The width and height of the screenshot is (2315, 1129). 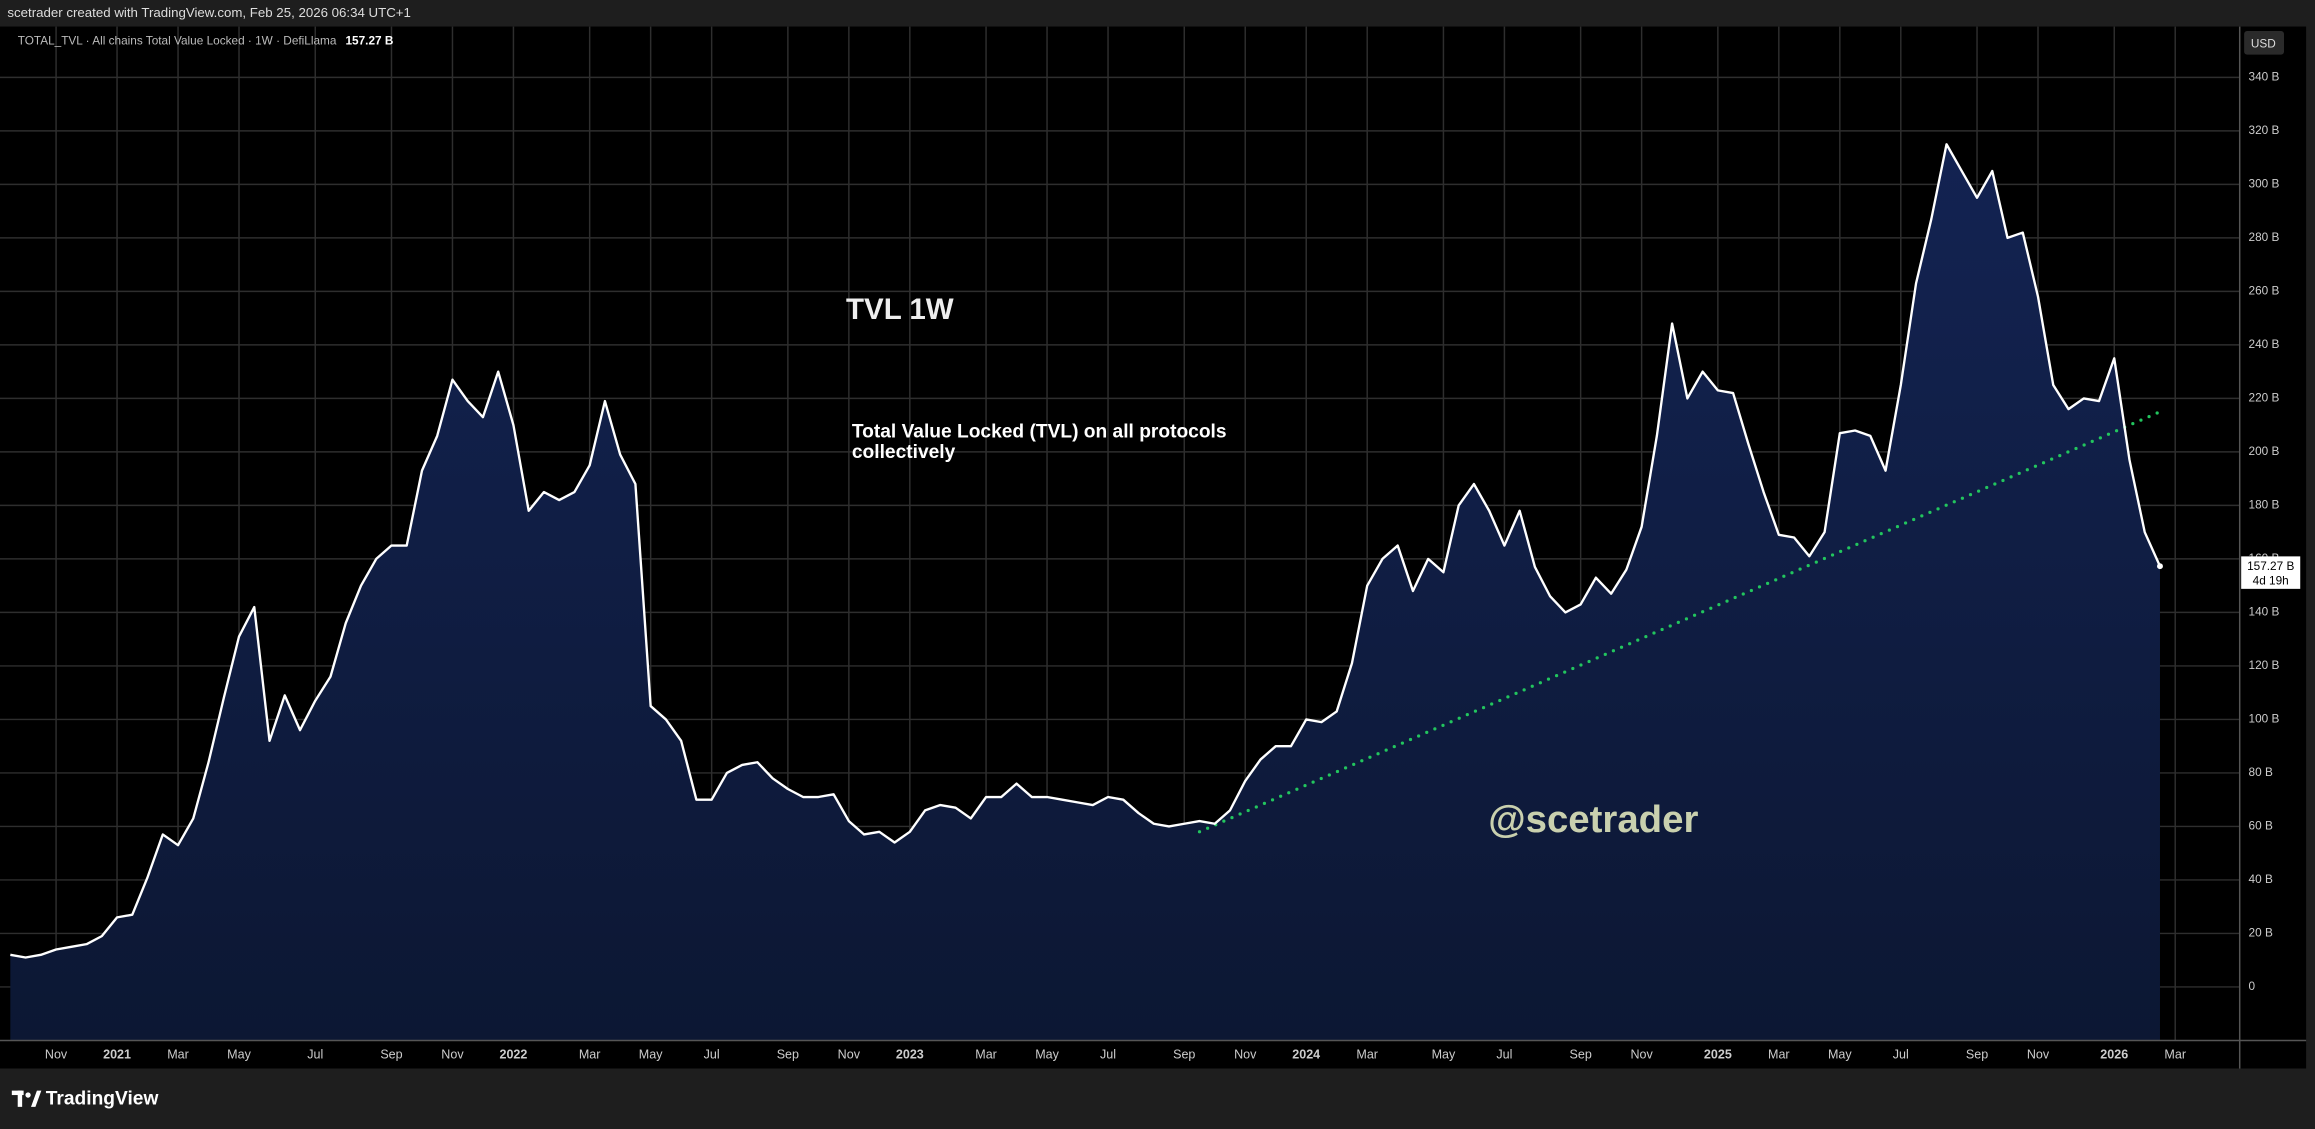 What do you see at coordinates (2252, 986) in the screenshot?
I see `y-tick-label: 0` at bounding box center [2252, 986].